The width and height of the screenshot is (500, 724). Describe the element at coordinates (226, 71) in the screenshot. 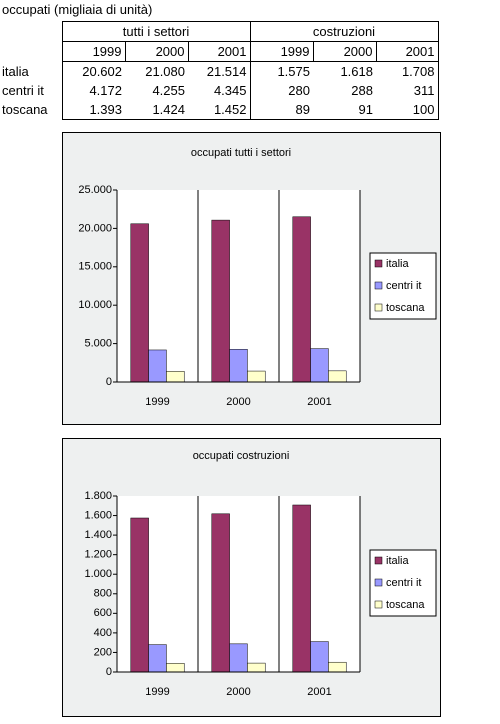

I see `table-cell: 21.514` at that location.